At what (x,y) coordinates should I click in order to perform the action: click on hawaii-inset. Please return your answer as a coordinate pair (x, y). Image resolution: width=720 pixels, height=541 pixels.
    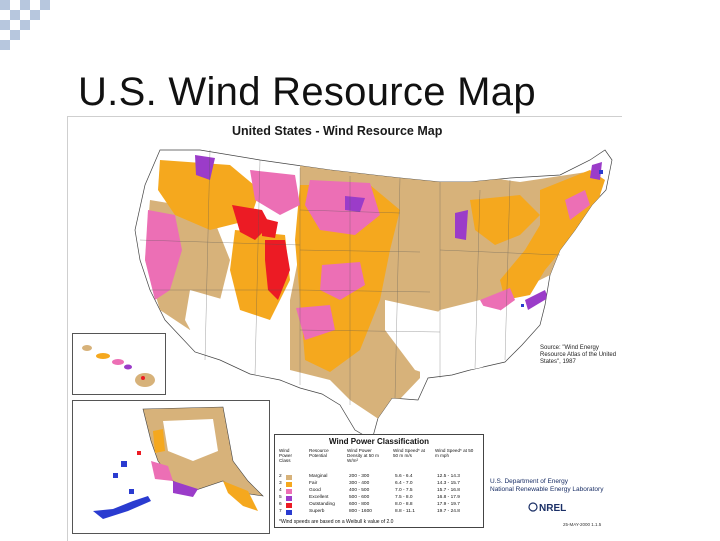
    Looking at the image, I should click on (119, 364).